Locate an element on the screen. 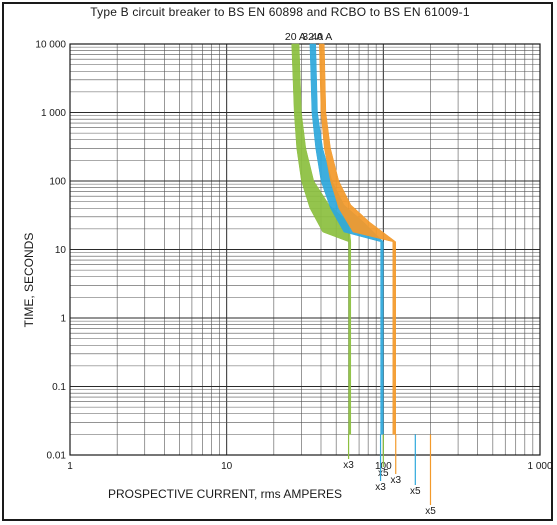 Image resolution: width=557 pixels, height=525 pixels. y-tick-label: 1 is located at coordinates (63, 319).